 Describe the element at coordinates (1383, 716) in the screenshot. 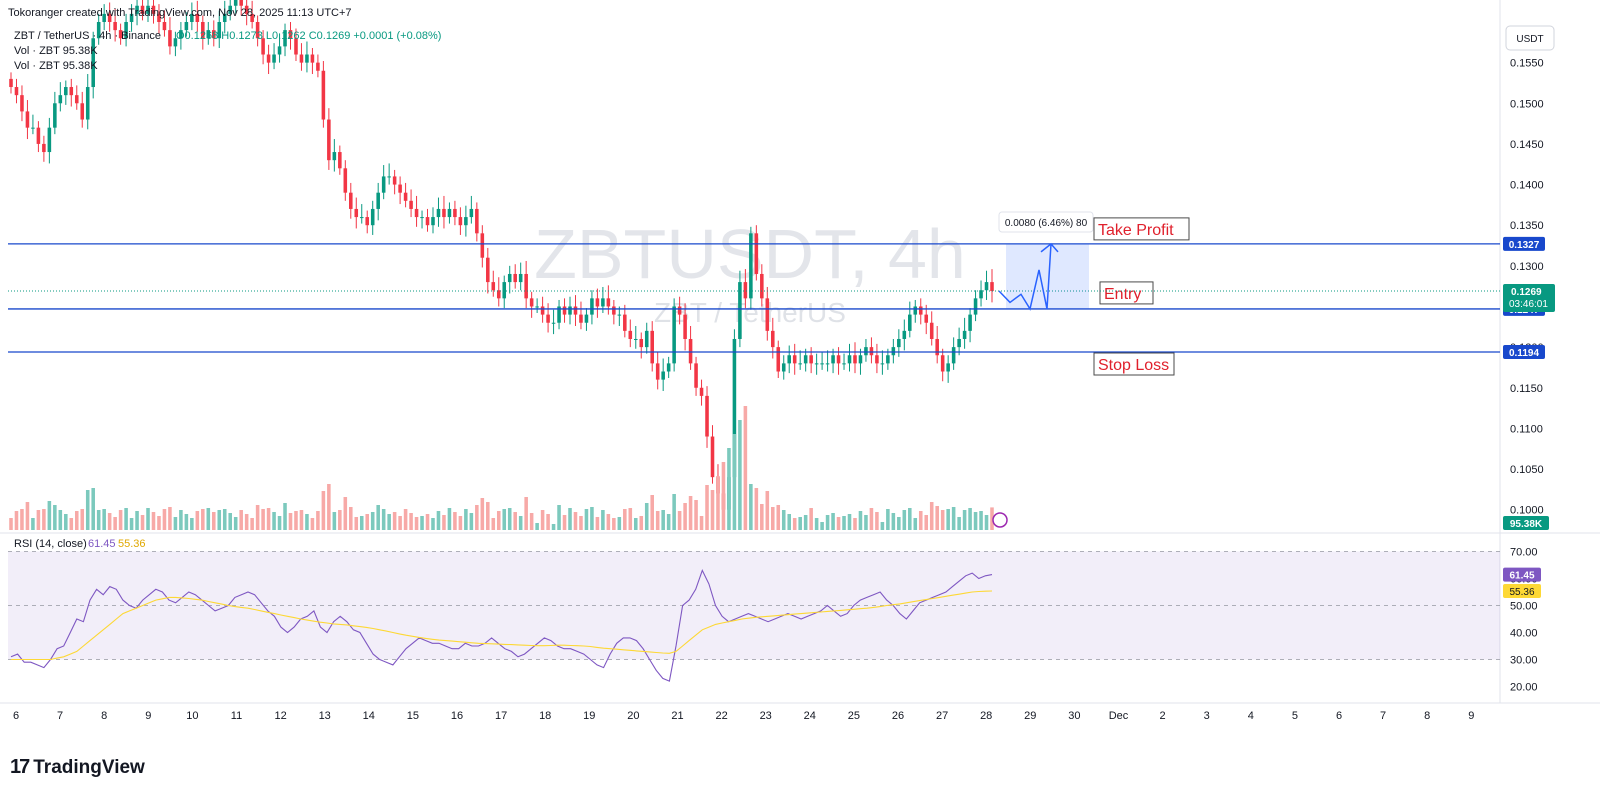

I see `date-tick-label: 7` at that location.